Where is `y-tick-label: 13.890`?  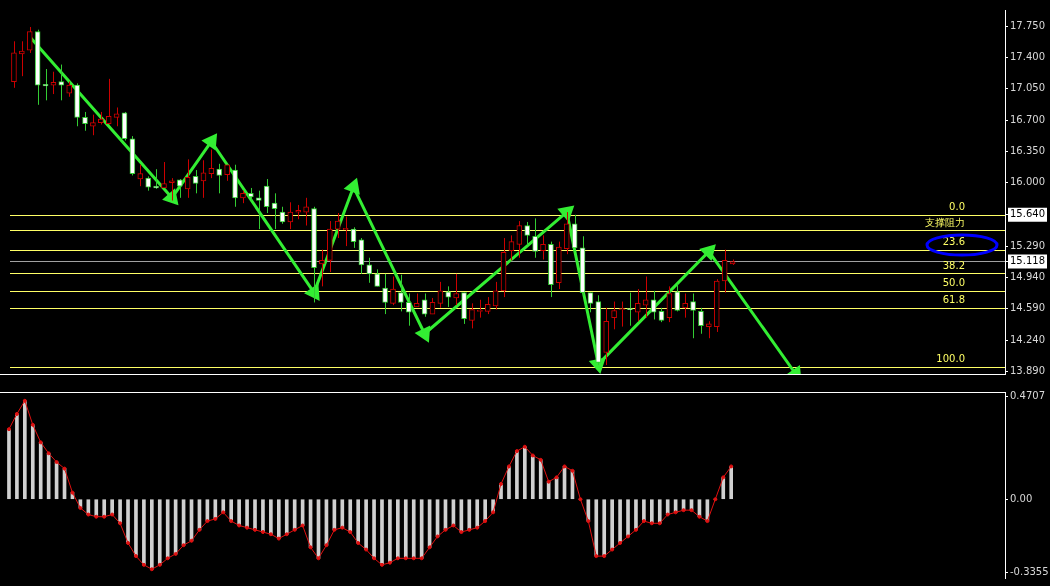
y-tick-label: 13.890 is located at coordinates (1027, 370).